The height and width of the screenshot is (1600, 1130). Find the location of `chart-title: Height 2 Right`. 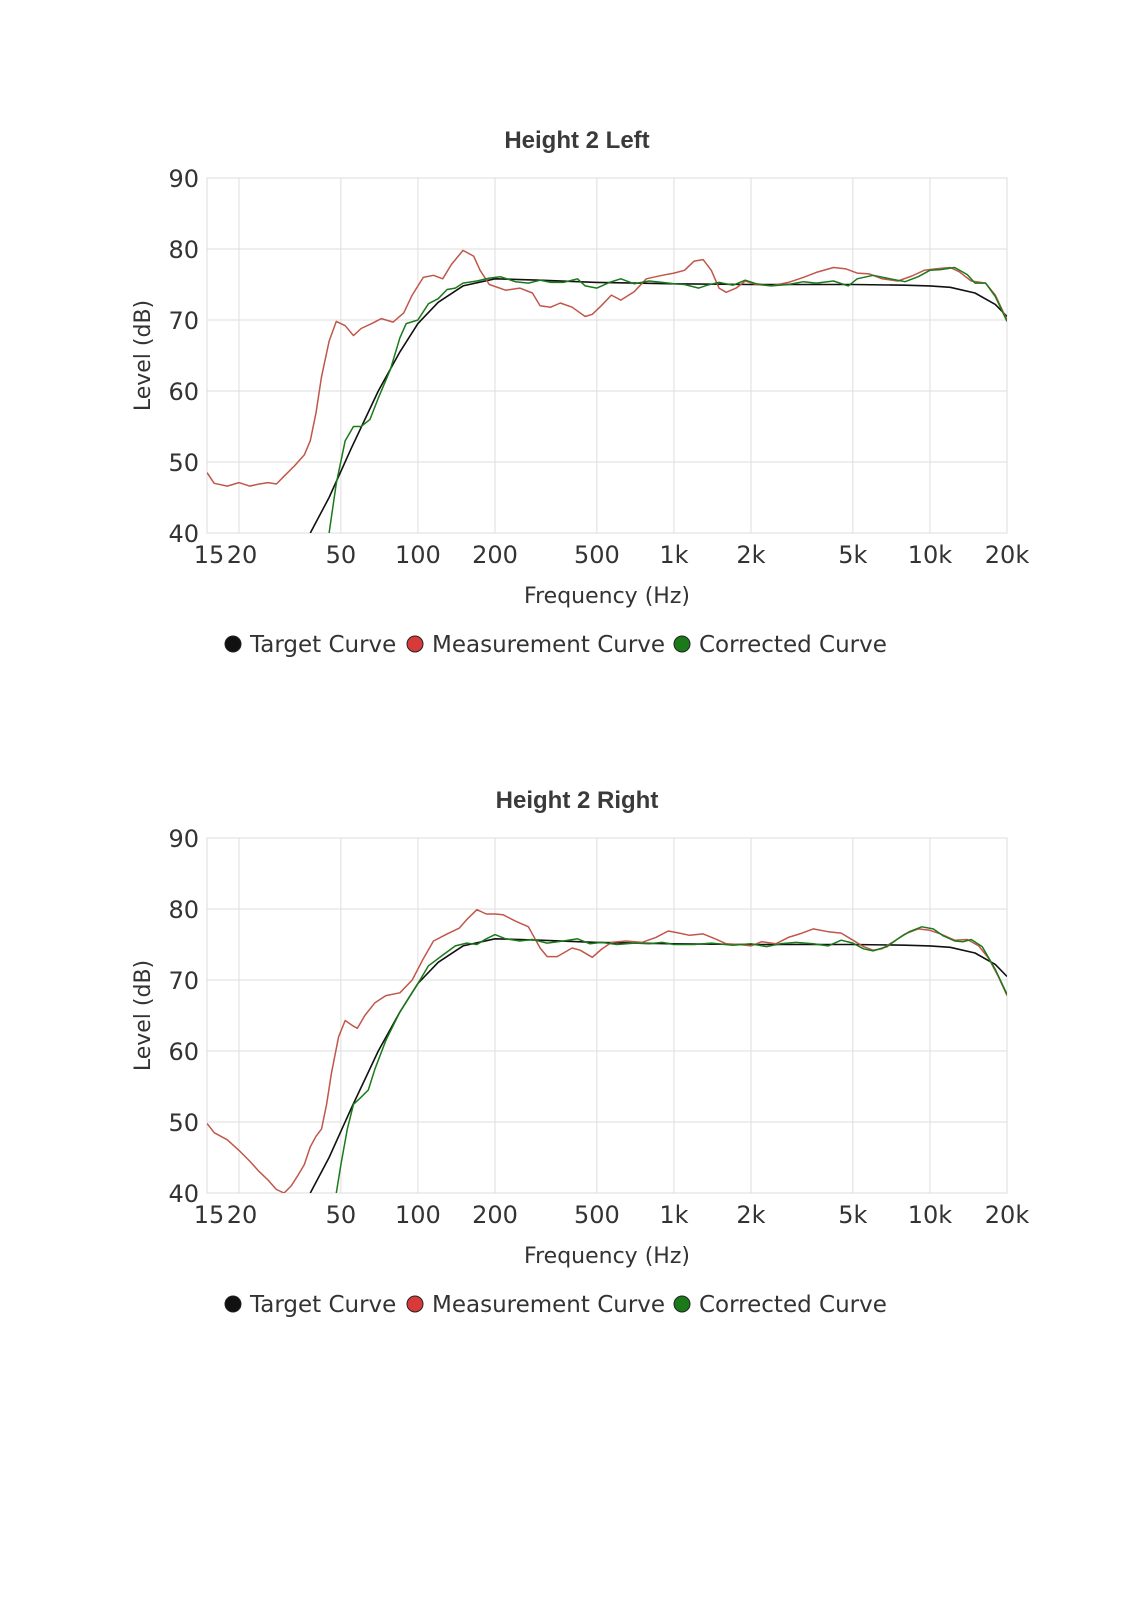

chart-title: Height 2 Right is located at coordinates (577, 800).